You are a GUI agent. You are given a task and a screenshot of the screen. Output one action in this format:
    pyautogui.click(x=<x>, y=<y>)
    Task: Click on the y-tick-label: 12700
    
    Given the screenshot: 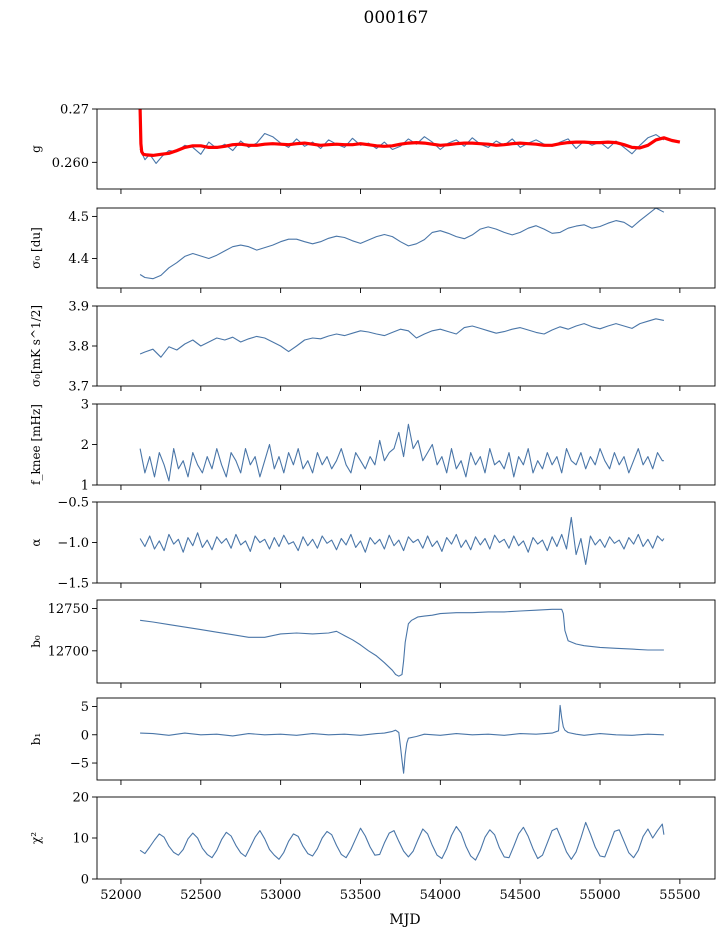 What is the action you would take?
    pyautogui.click(x=68, y=651)
    